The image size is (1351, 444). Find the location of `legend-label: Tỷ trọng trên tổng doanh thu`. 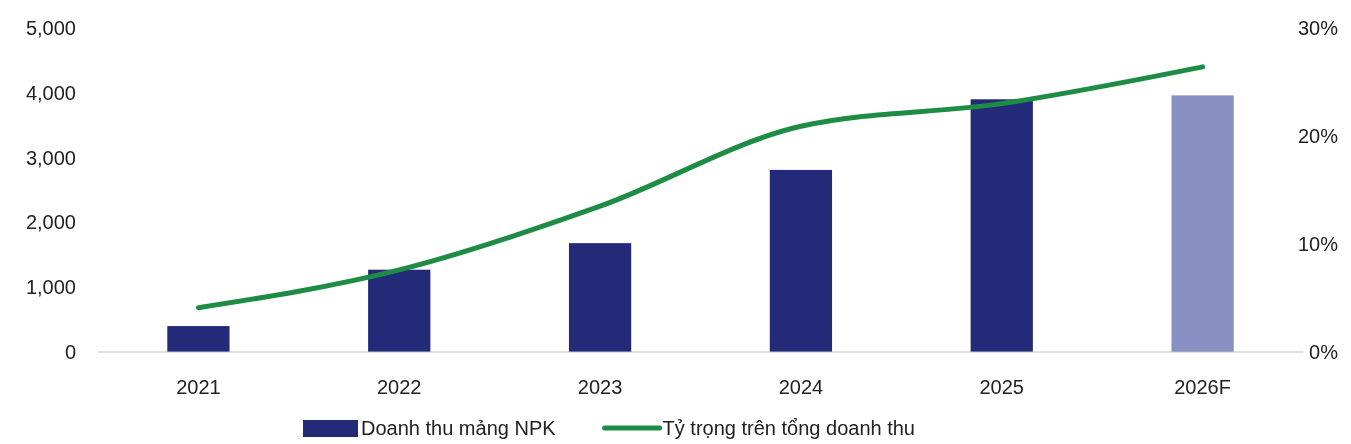

legend-label: Tỷ trọng trên tổng doanh thu is located at coordinates (789, 428).